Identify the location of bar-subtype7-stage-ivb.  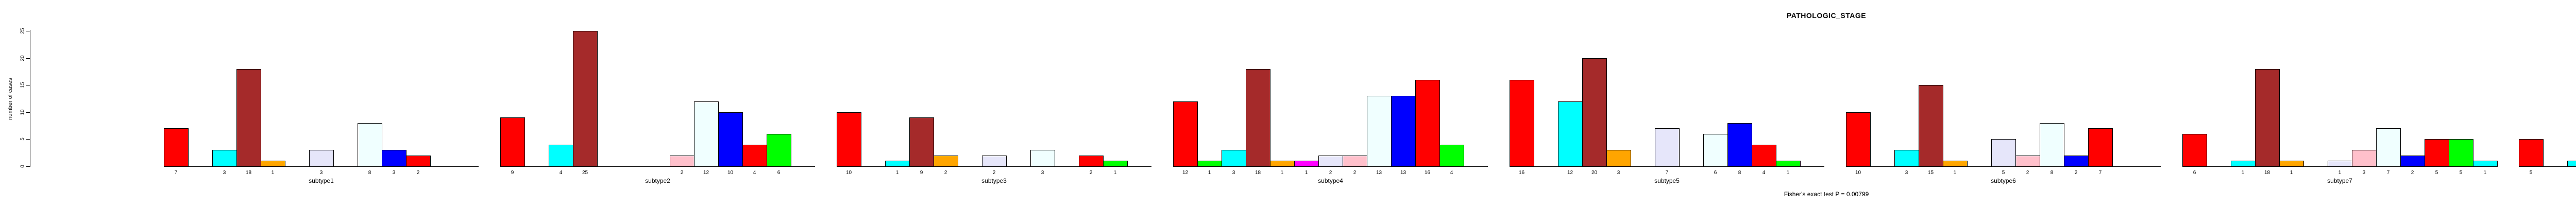
(2485, 164).